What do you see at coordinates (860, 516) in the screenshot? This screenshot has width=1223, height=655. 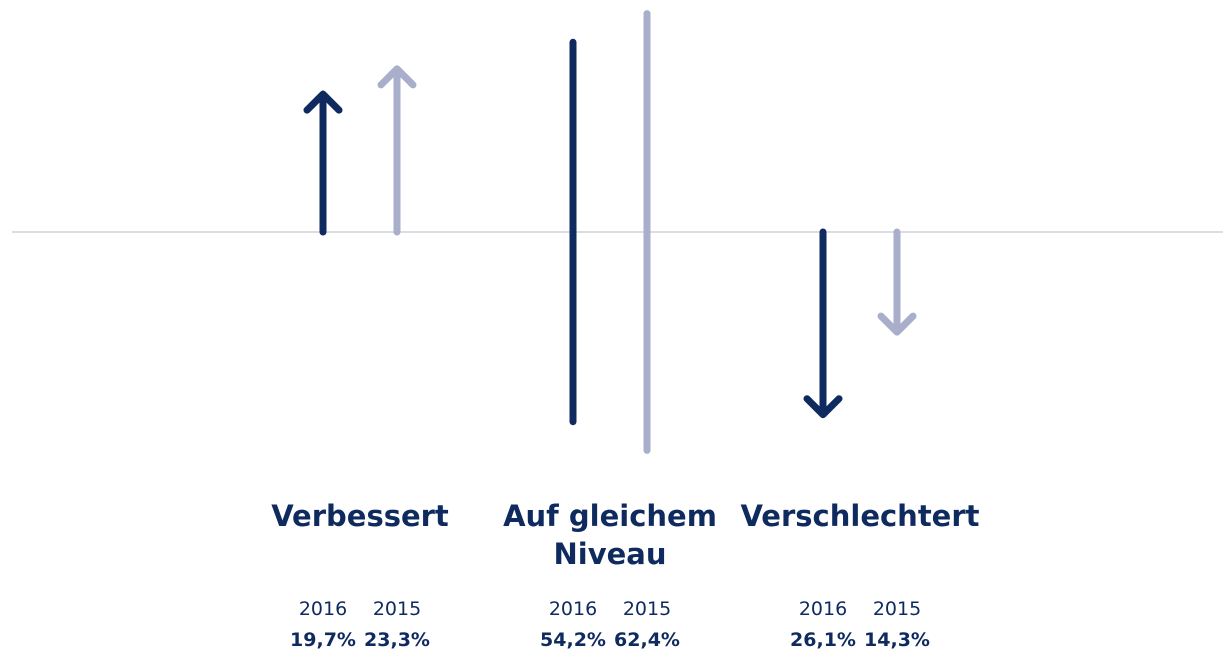 I see `category-label: Verschlechtert` at bounding box center [860, 516].